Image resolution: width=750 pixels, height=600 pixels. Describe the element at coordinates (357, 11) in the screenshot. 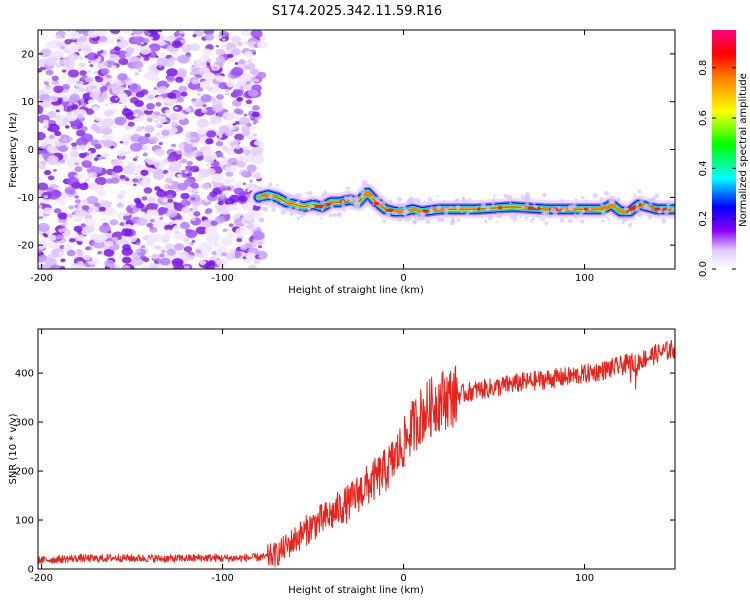

I see `figure-title: S174.2025.342.11.59.R16` at that location.